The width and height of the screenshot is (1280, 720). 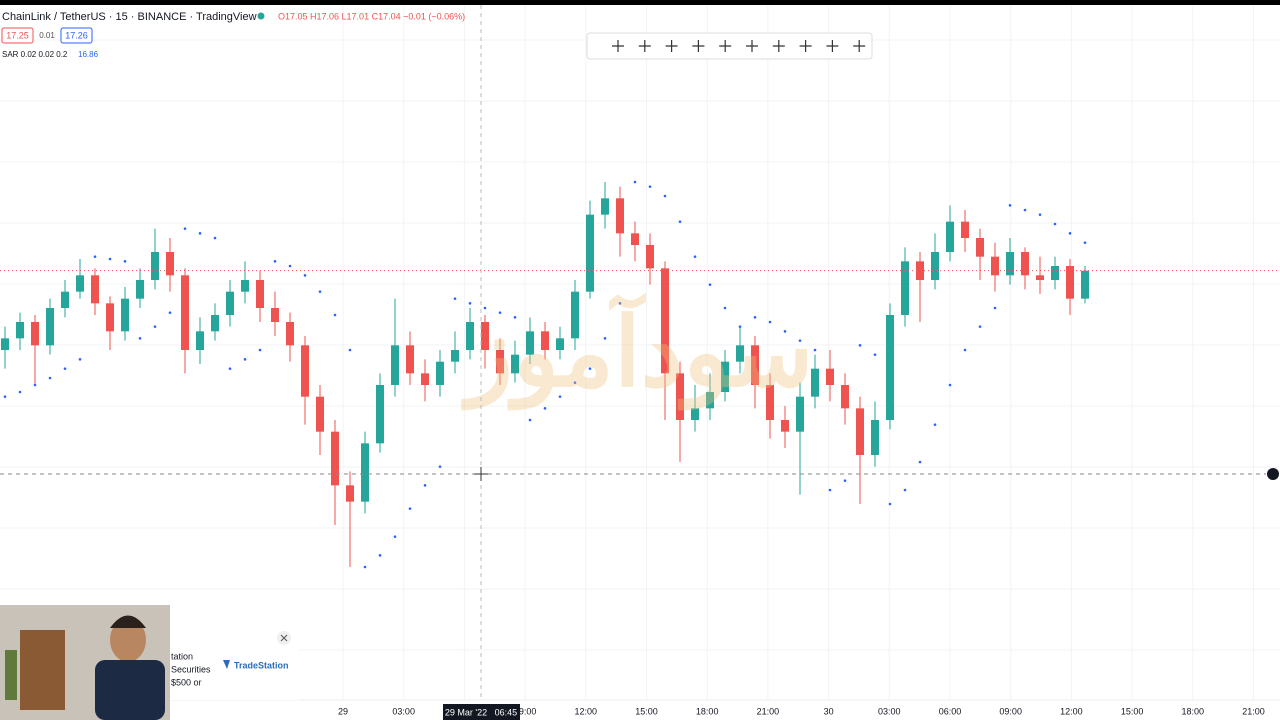 What do you see at coordinates (739, 46) in the screenshot?
I see `toolbar-icons` at bounding box center [739, 46].